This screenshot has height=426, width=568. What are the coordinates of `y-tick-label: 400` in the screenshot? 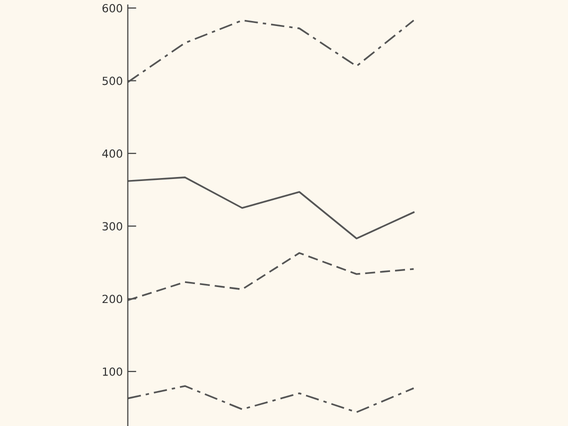 It's located at (112, 153).